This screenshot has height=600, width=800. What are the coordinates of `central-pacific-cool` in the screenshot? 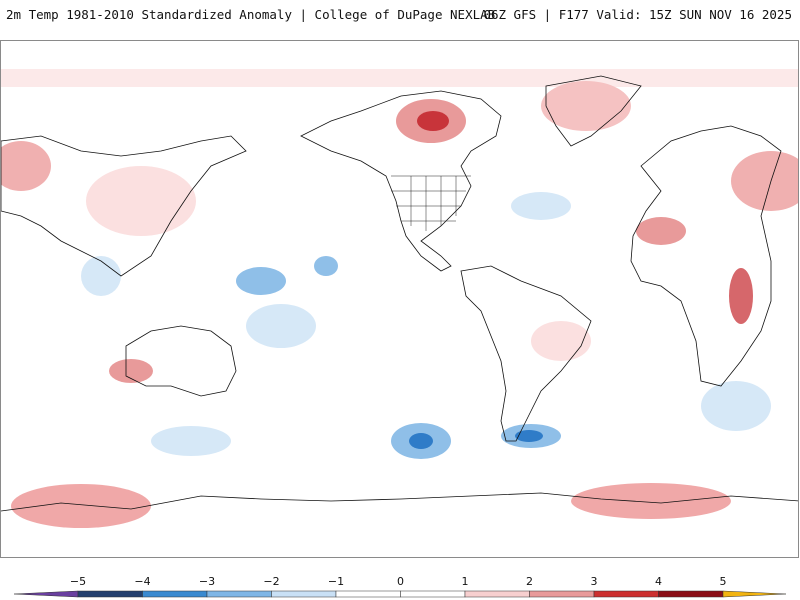 It's located at (261, 281).